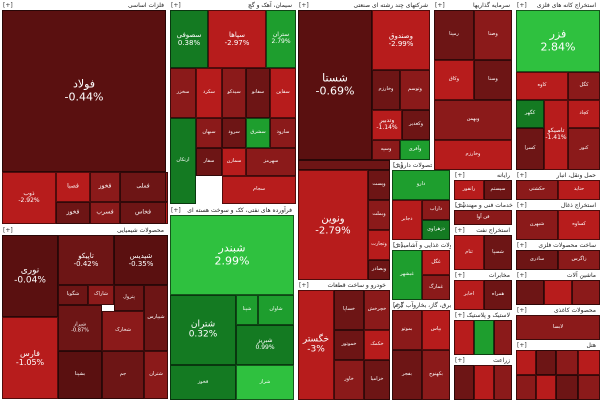  Describe the element at coordinates (421, 185) in the screenshot. I see `stock-tile: دارو` at that location.